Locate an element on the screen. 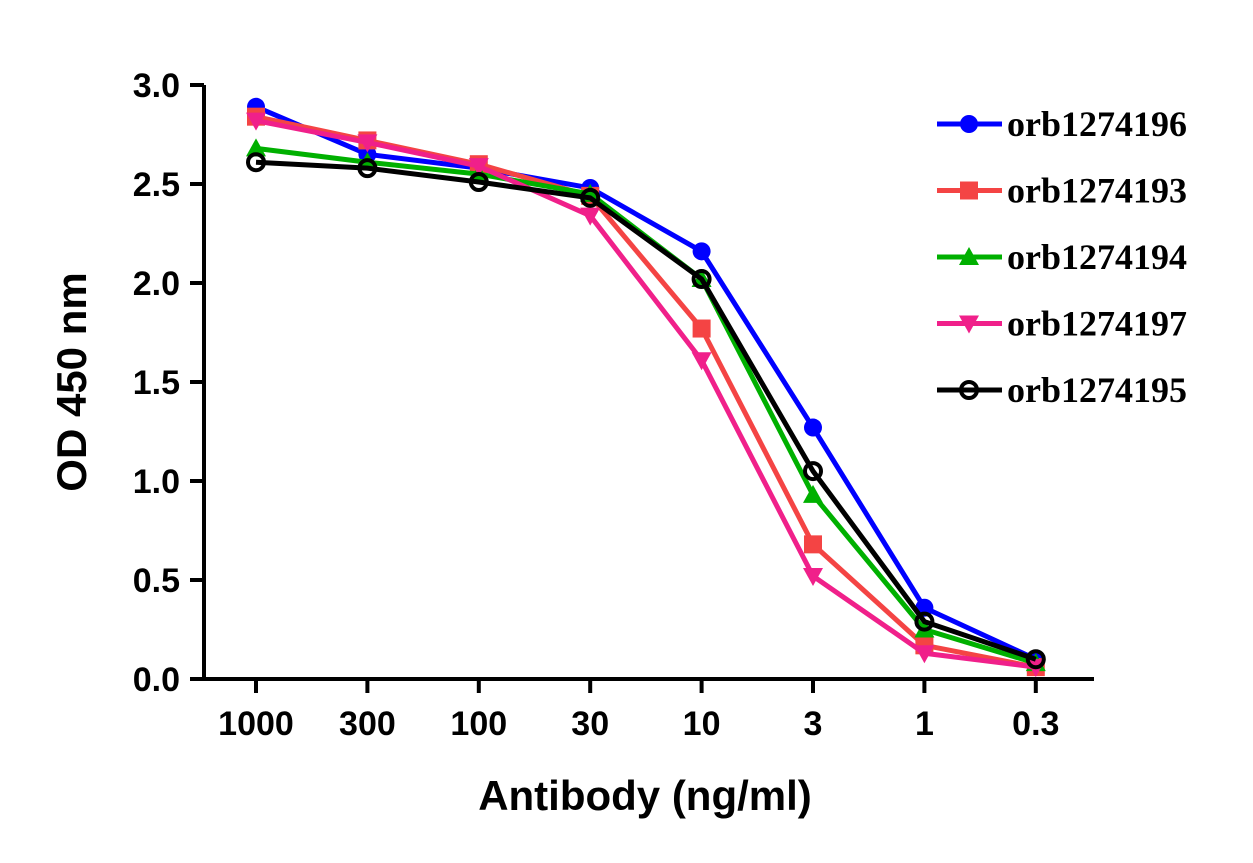 The image size is (1253, 863). legend-label: orb1274193 is located at coordinates (1097, 191).